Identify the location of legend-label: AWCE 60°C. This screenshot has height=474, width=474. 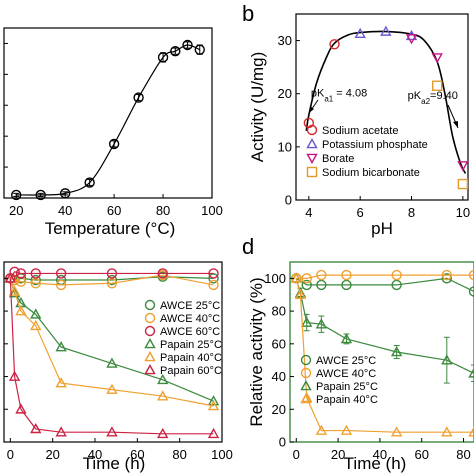
(190, 332).